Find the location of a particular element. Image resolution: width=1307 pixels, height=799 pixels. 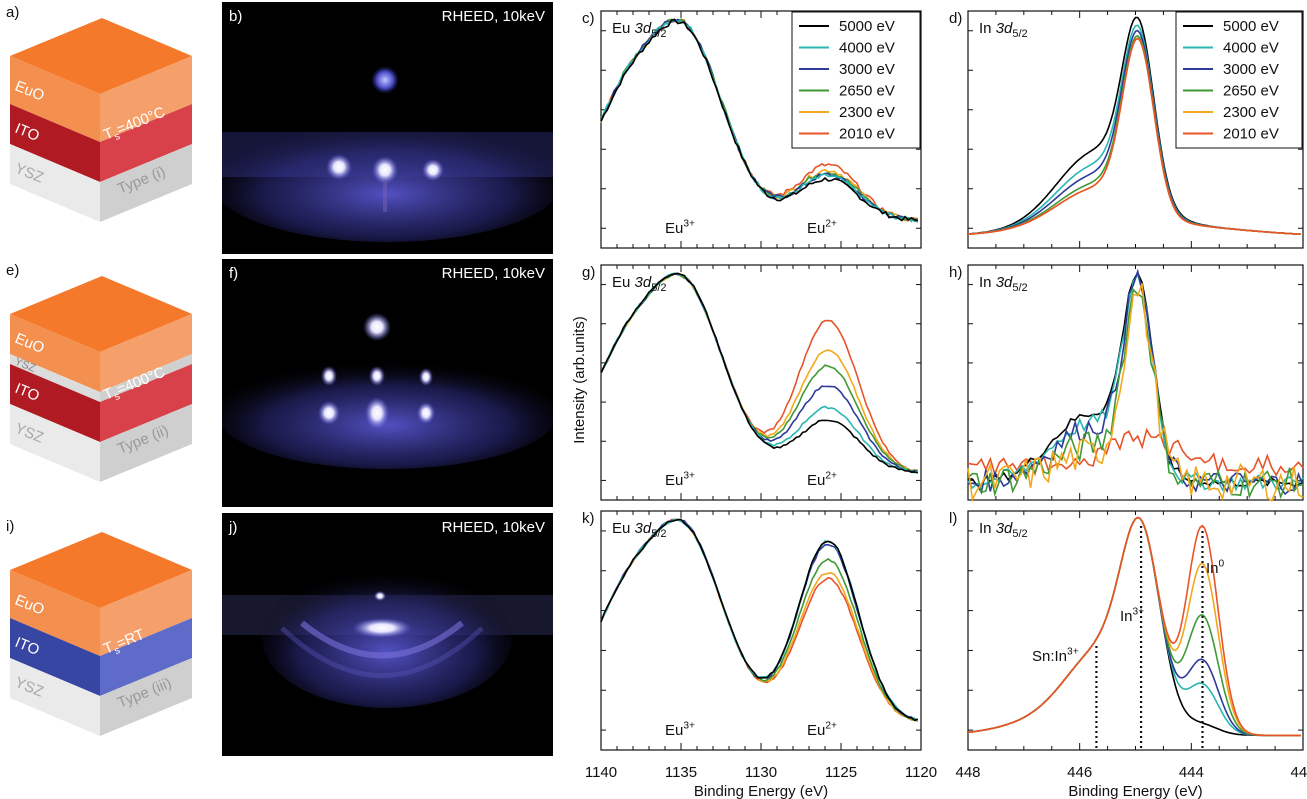

sn-in3-label: Sn:In3+ is located at coordinates (1055, 655).